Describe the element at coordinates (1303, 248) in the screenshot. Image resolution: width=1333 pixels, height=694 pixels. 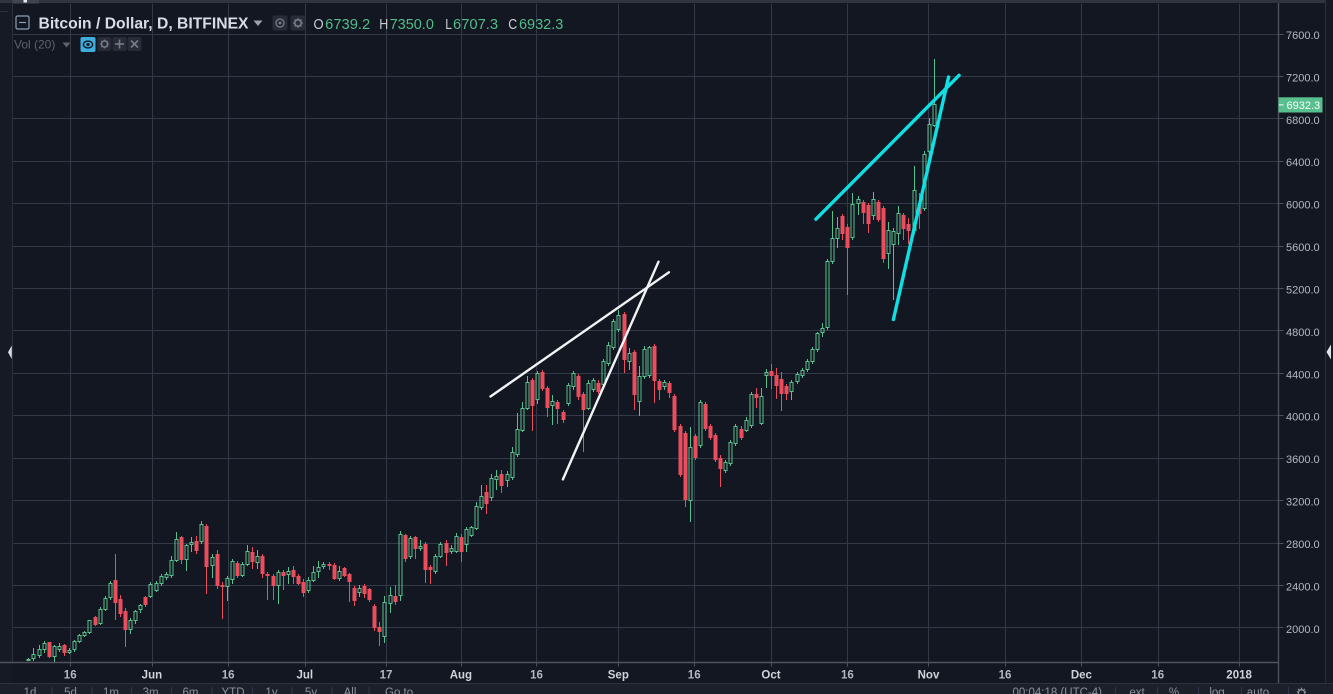
I see `svg-text: 5600.0` at that location.